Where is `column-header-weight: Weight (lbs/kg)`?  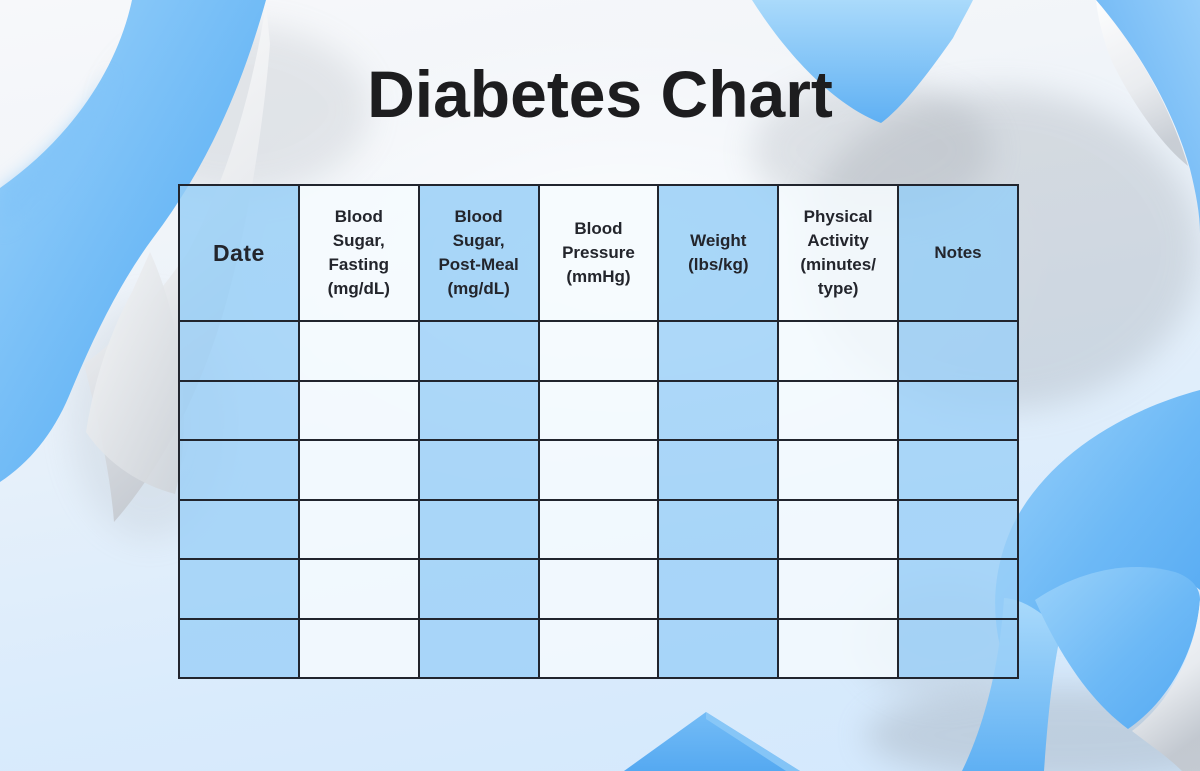
column-header-weight: Weight (lbs/kg) is located at coordinates (718, 253).